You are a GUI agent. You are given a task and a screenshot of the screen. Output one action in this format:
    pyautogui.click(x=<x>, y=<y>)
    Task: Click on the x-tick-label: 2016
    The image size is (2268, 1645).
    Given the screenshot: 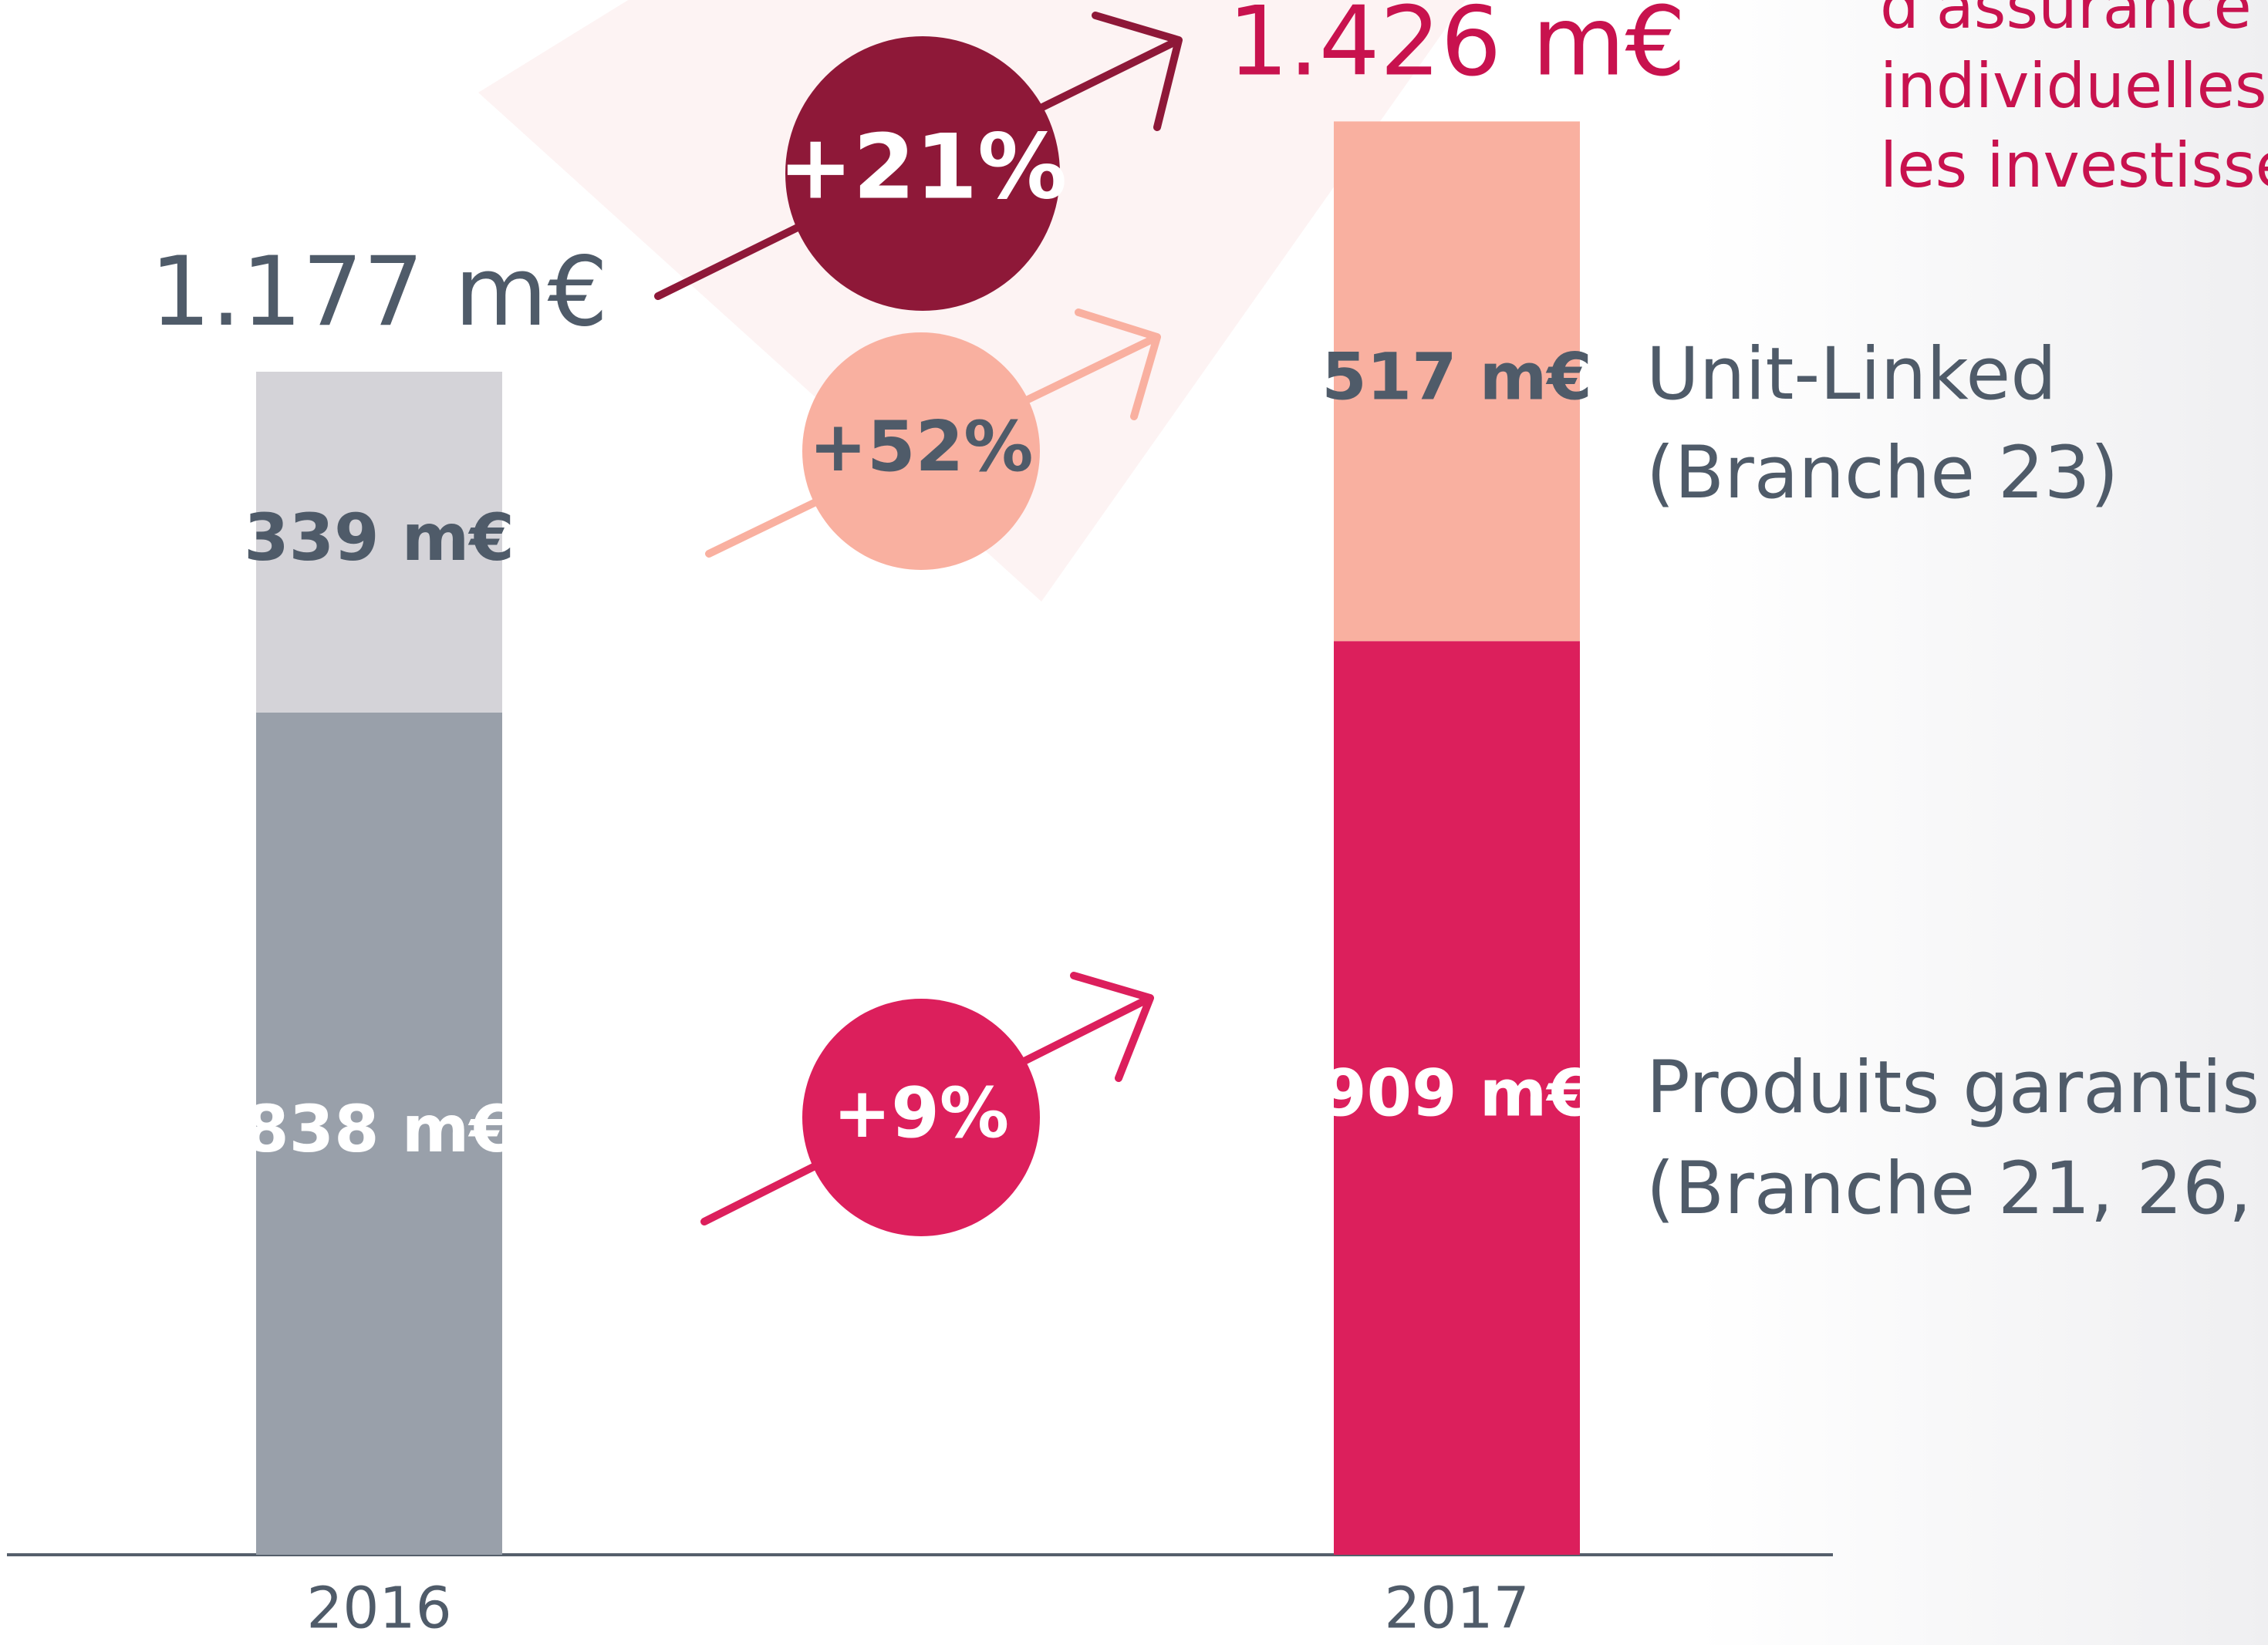 What is the action you would take?
    pyautogui.click(x=378, y=1609)
    